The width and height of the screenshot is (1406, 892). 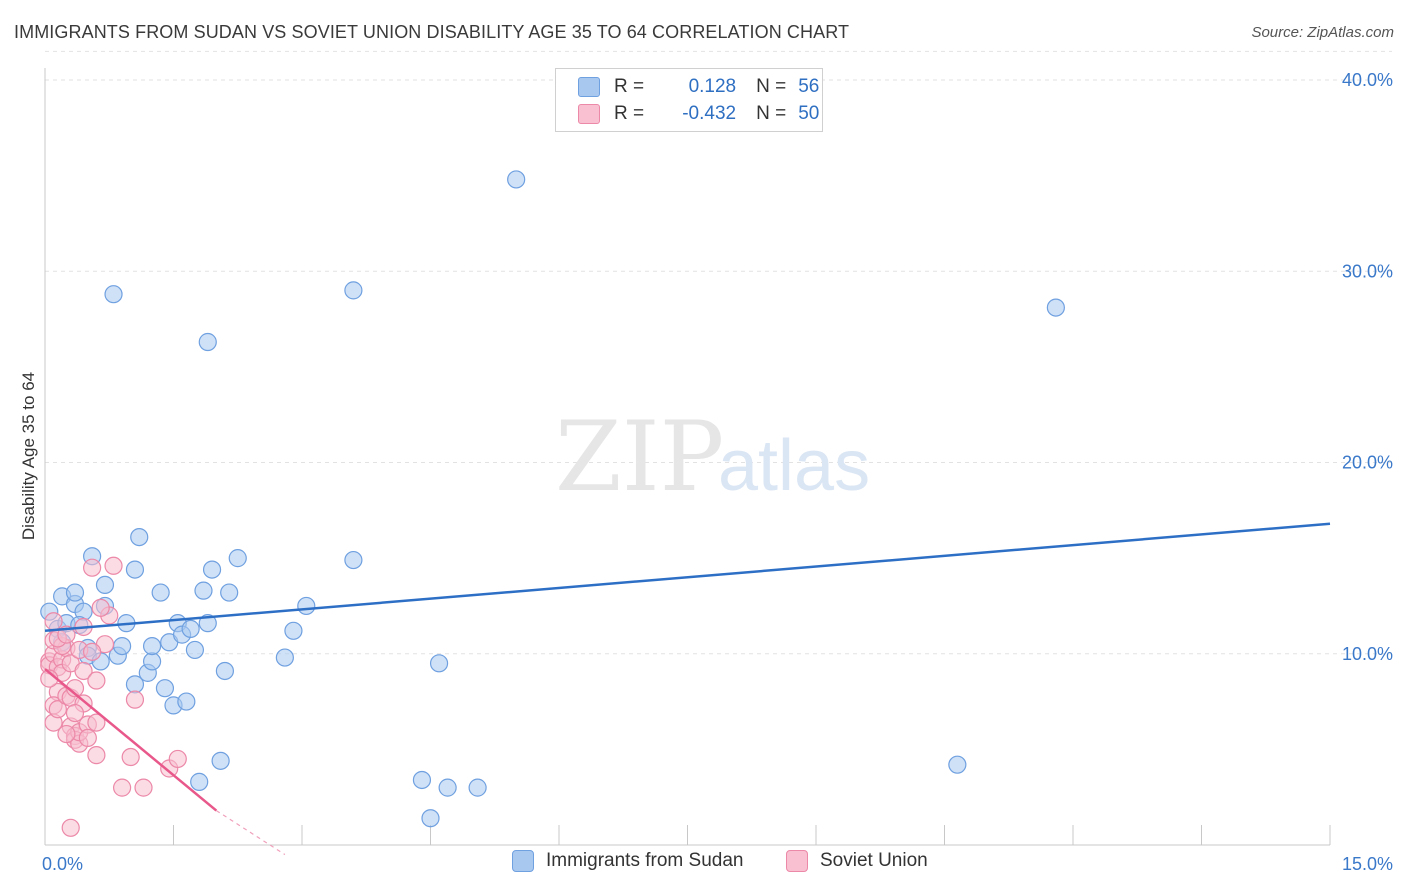 I want to click on bottom-legend-swatch-soviet, so click(x=797, y=861).